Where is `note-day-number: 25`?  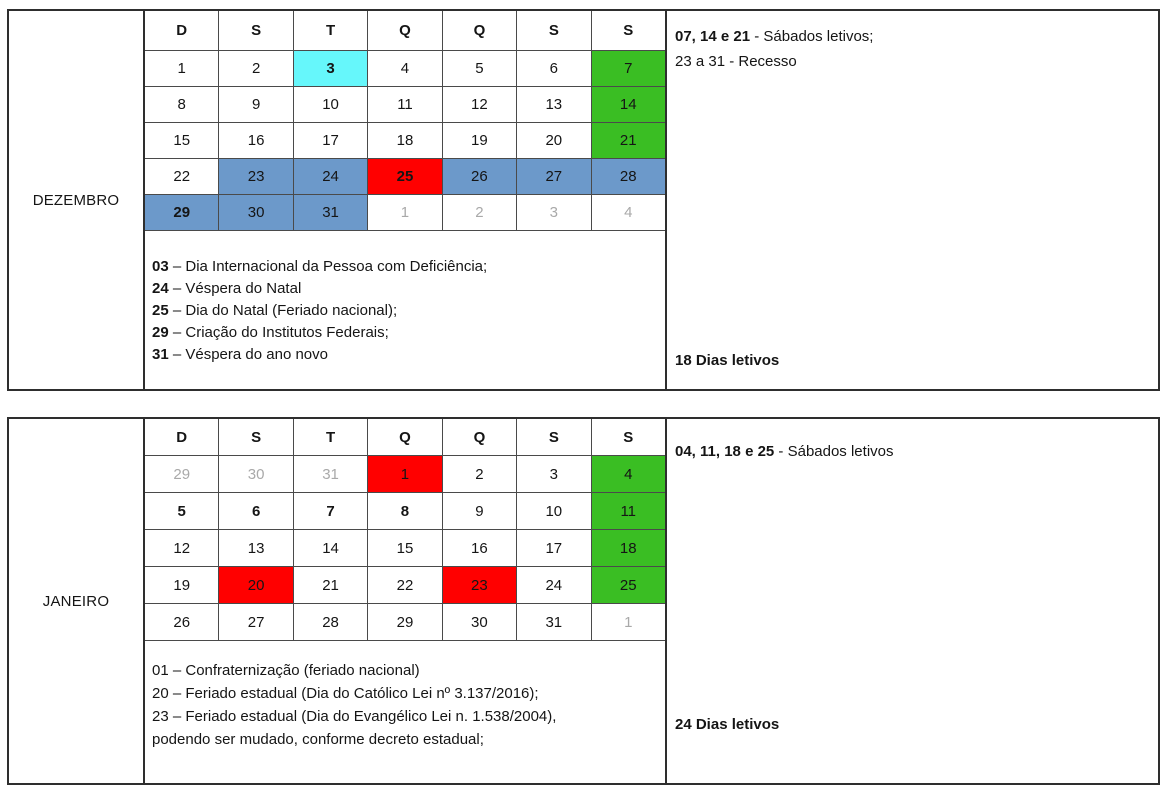
note-day-number: 25 is located at coordinates (160, 310).